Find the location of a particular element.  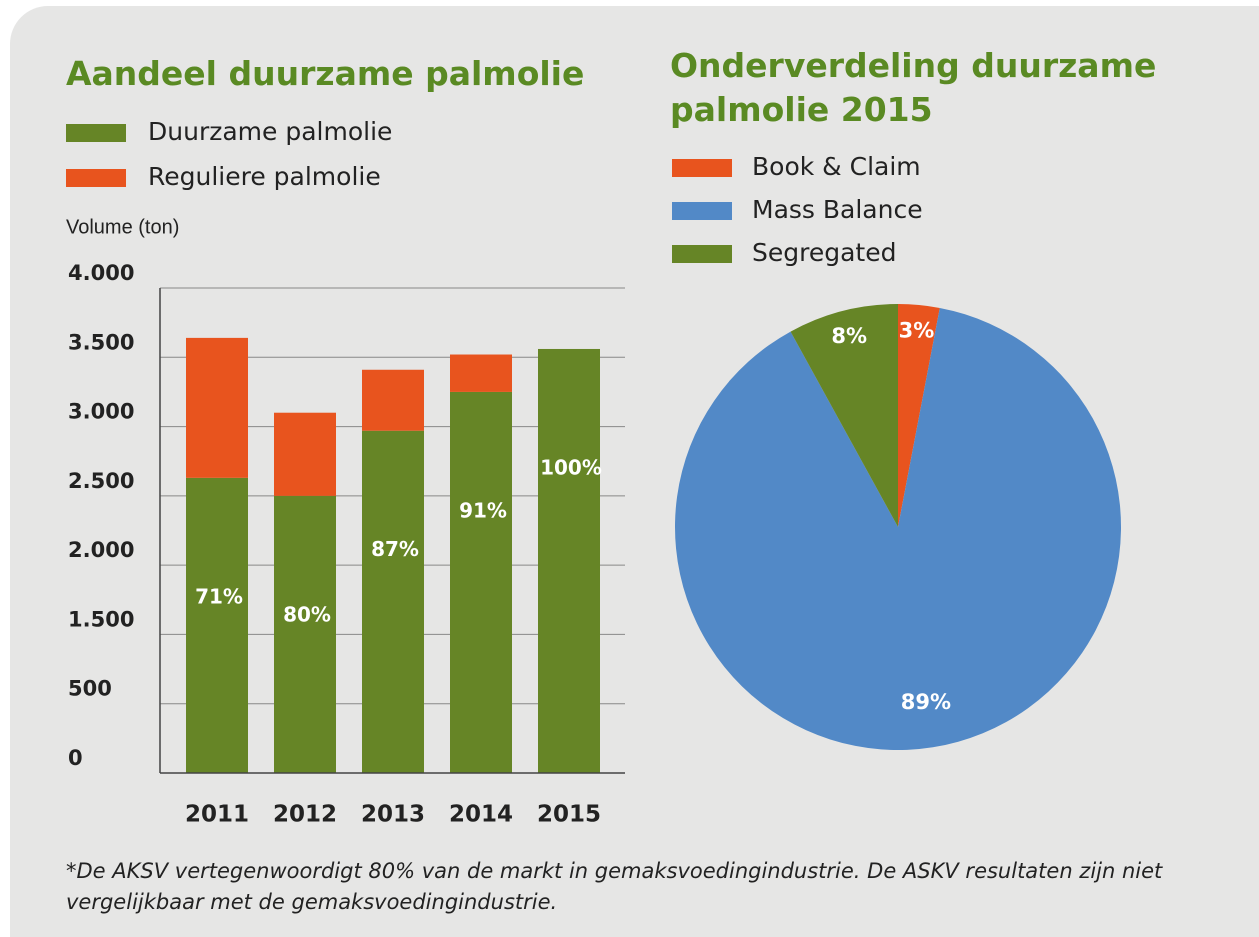

x-tick-label: 2015 is located at coordinates (569, 815).